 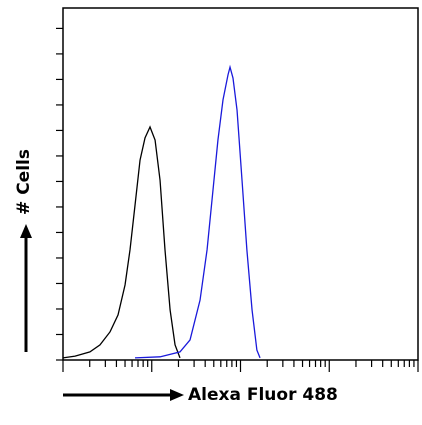 What do you see at coordinates (26, 231) in the screenshot?
I see `y-arrowhead` at bounding box center [26, 231].